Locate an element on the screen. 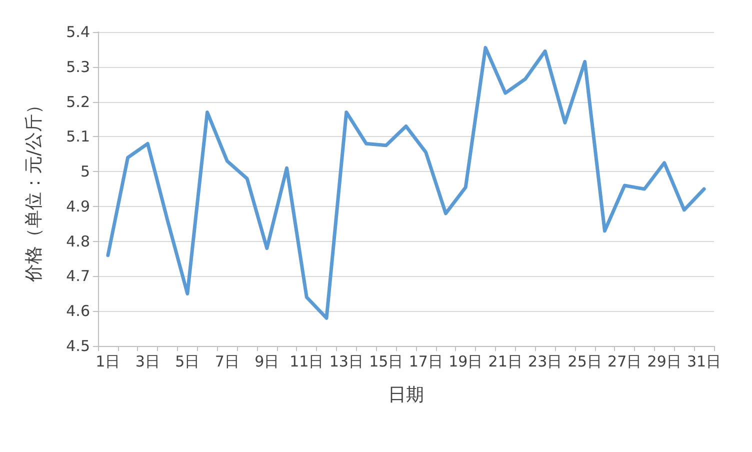 The width and height of the screenshot is (752, 452). y-tick-label: 4.9 is located at coordinates (78, 206).